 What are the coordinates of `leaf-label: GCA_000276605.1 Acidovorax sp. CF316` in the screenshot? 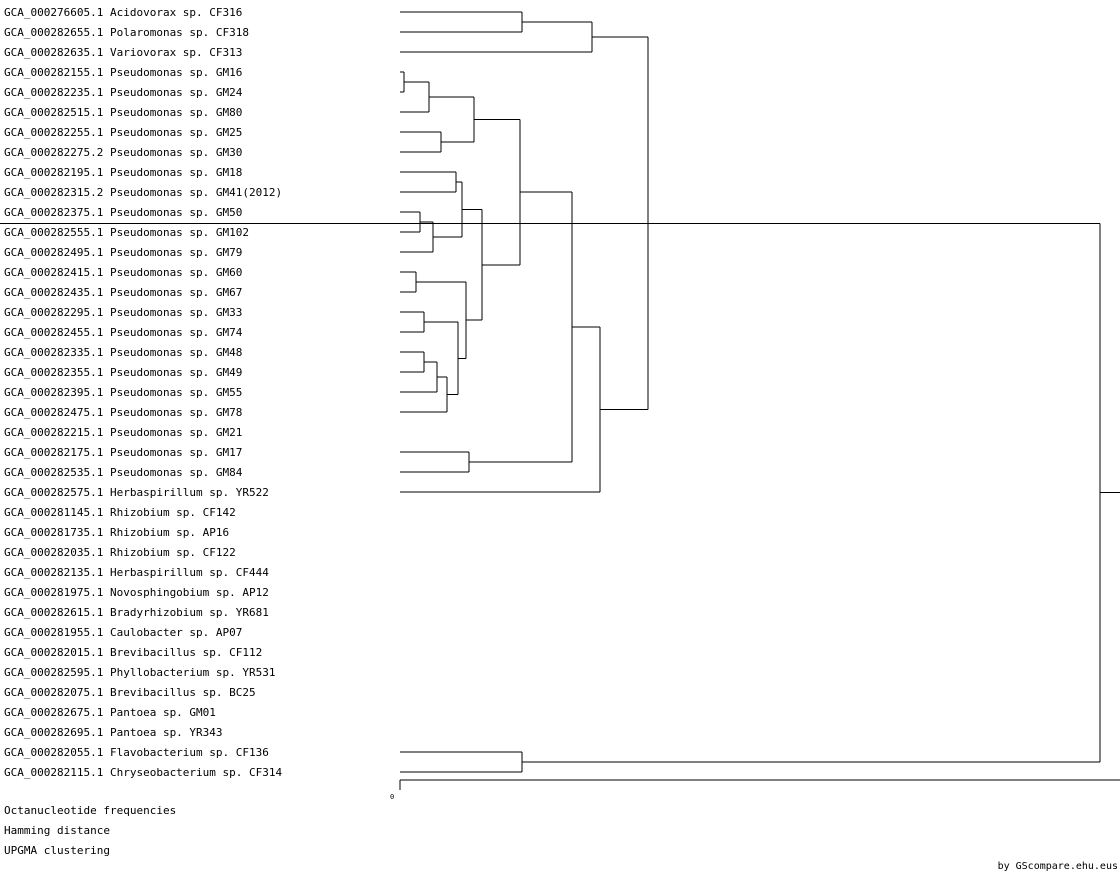 It's located at (123, 12).